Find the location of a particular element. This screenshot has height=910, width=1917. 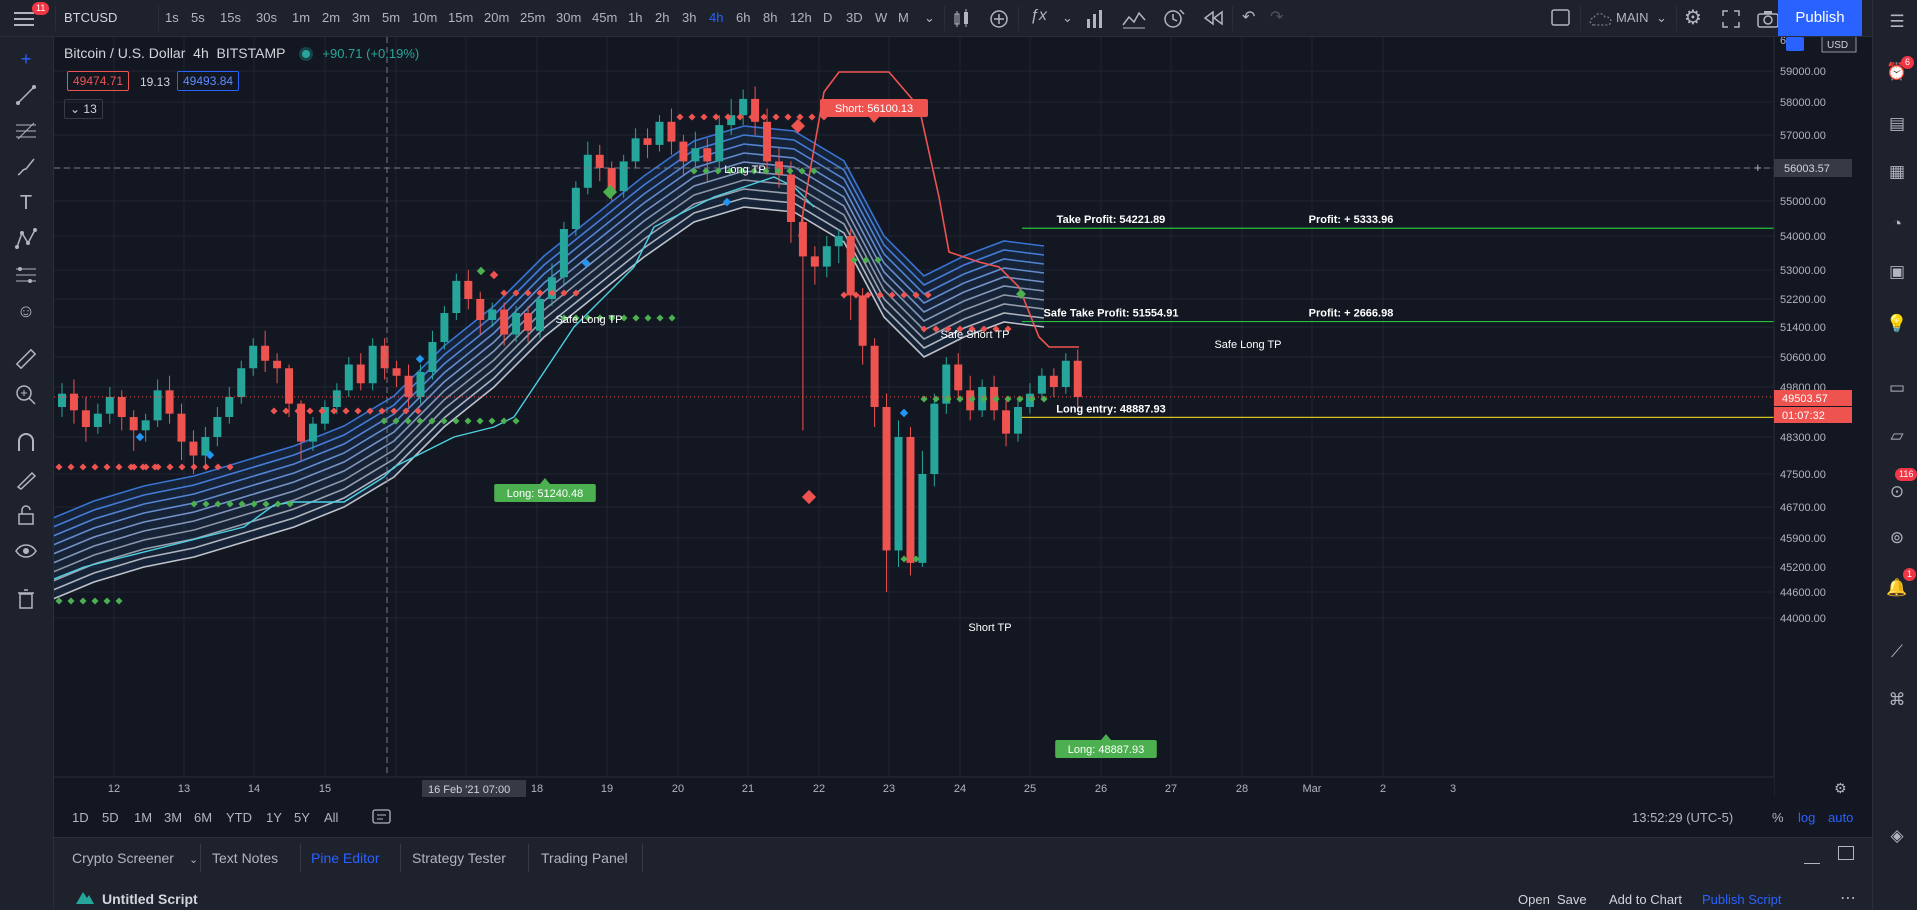

range-1m: 1M is located at coordinates (143, 817).